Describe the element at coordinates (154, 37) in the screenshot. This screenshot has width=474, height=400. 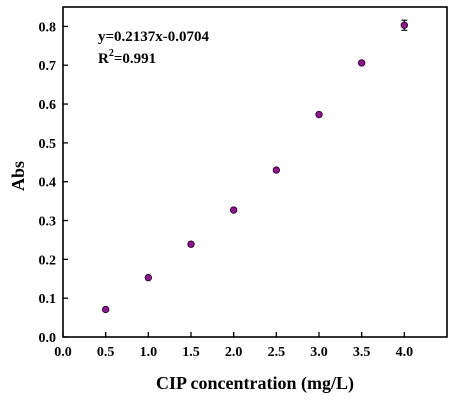
I see `regression-equation: y=0.2137x-0.0704` at that location.